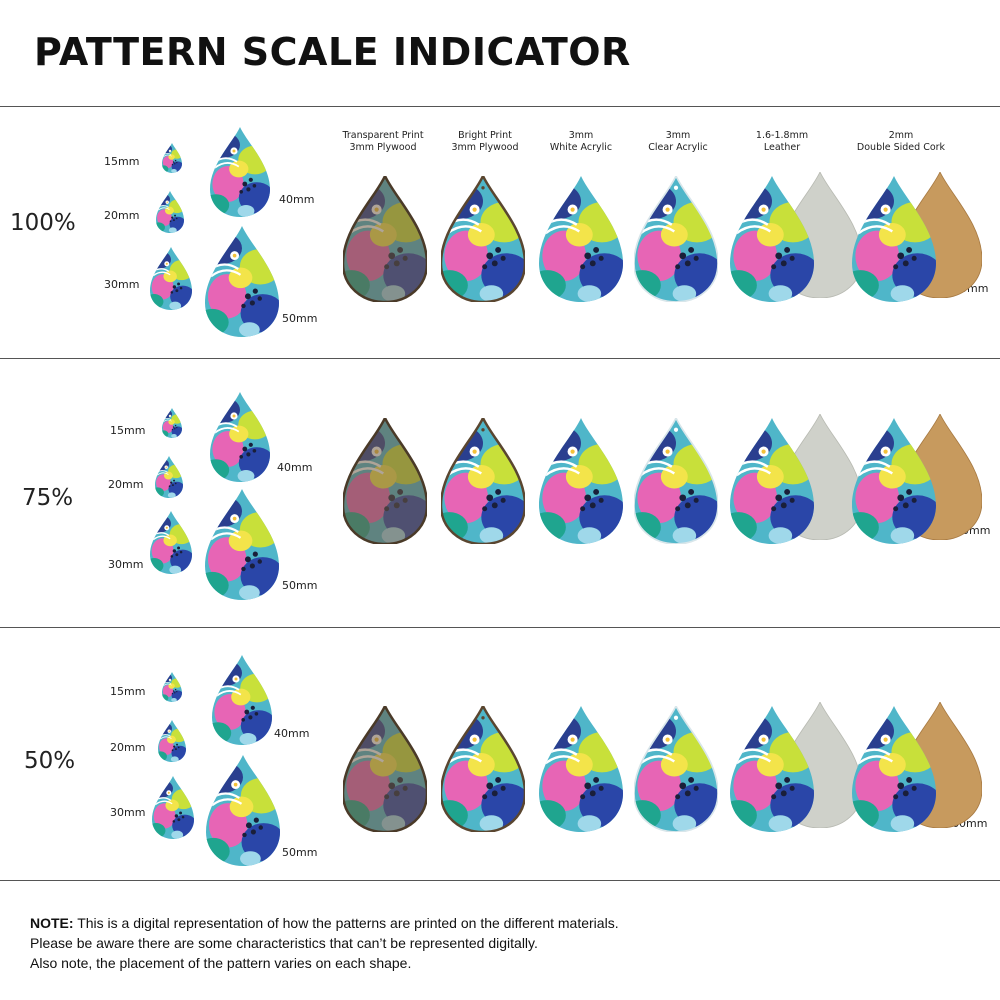 Image resolution: width=1000 pixels, height=1000 pixels. Describe the element at coordinates (43, 223) in the screenshot. I see `scale-label-100: 100%` at that location.